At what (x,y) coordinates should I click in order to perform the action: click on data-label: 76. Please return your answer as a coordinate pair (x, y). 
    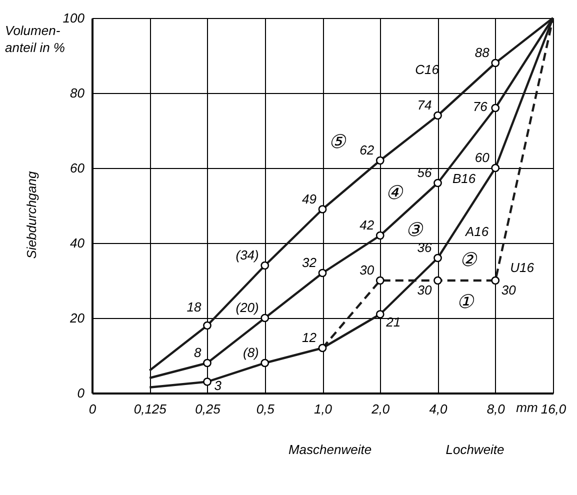
    Looking at the image, I should click on (480, 106).